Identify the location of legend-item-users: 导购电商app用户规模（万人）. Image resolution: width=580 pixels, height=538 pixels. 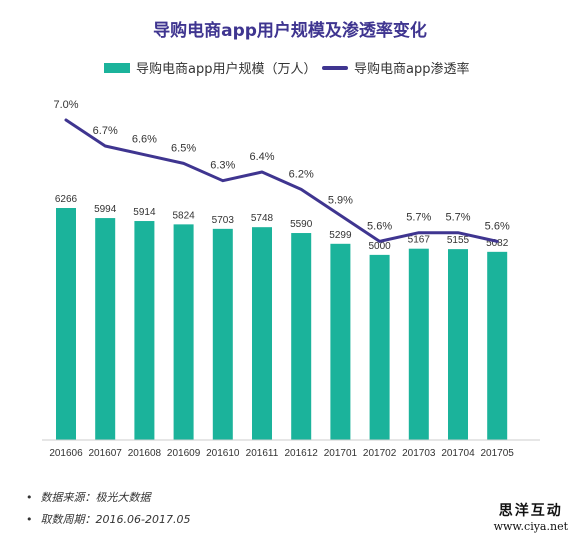
(210, 67).